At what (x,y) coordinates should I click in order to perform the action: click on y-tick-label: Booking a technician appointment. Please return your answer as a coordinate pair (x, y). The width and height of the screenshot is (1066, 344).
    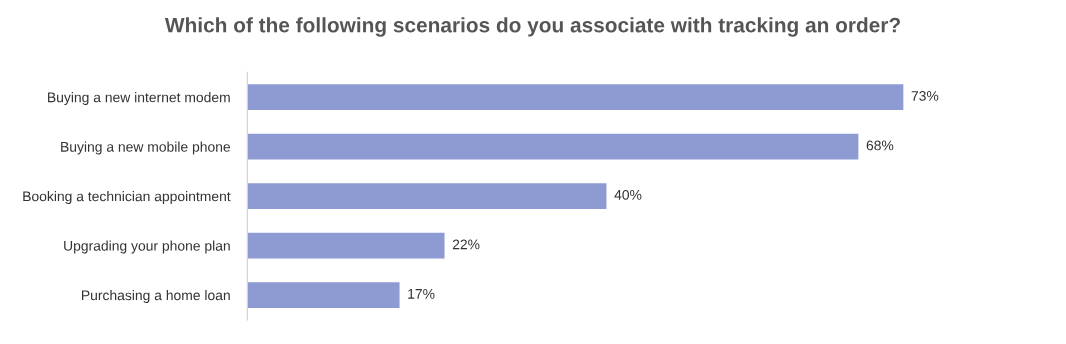
    Looking at the image, I should click on (127, 197).